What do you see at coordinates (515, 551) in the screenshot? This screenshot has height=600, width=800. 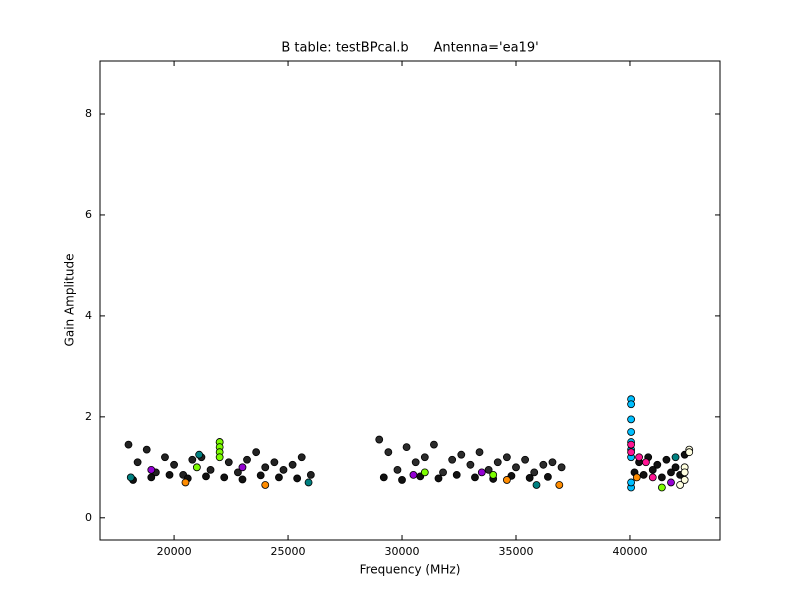 I see `x-tick-label: 35000` at bounding box center [515, 551].